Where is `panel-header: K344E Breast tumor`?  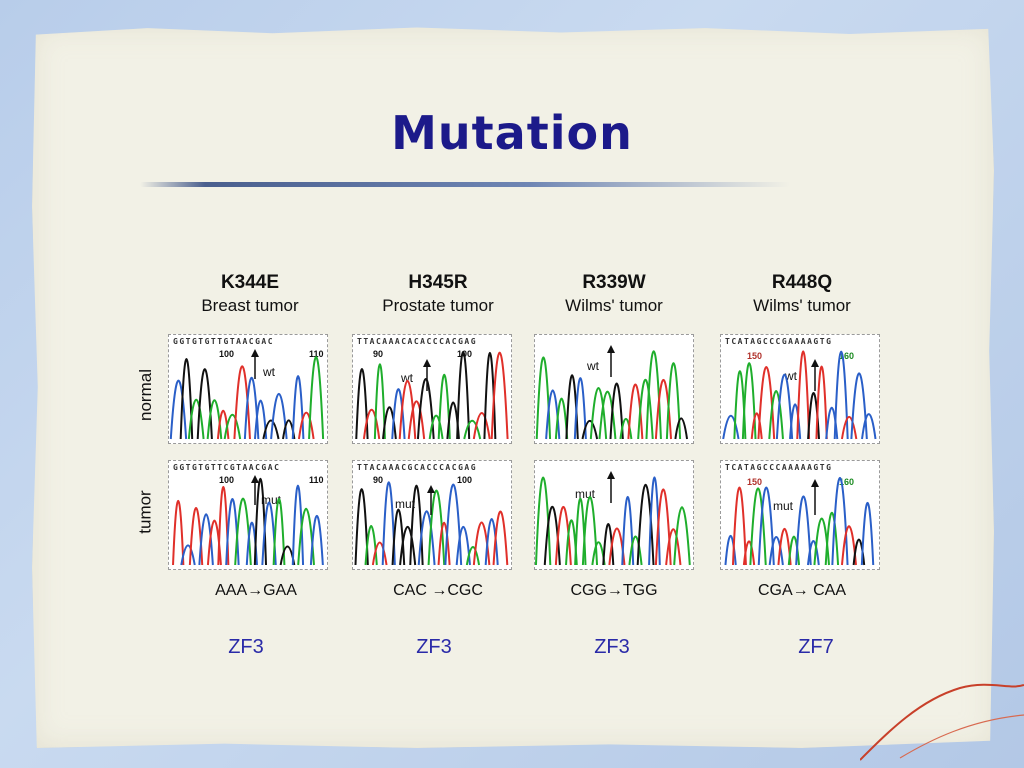 panel-header: K344E Breast tumor is located at coordinates (250, 294).